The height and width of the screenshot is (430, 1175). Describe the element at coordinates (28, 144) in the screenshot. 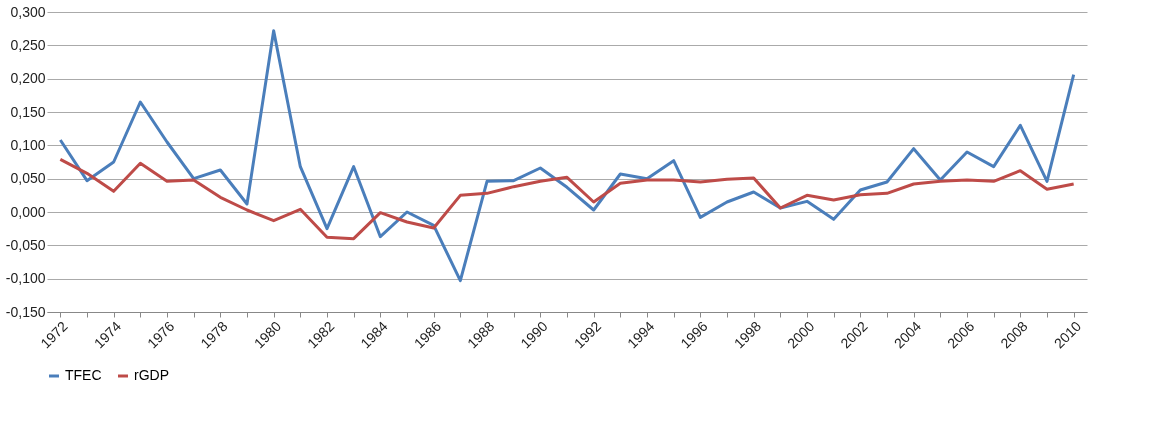

I see `y-tick-label: 0,100` at that location.